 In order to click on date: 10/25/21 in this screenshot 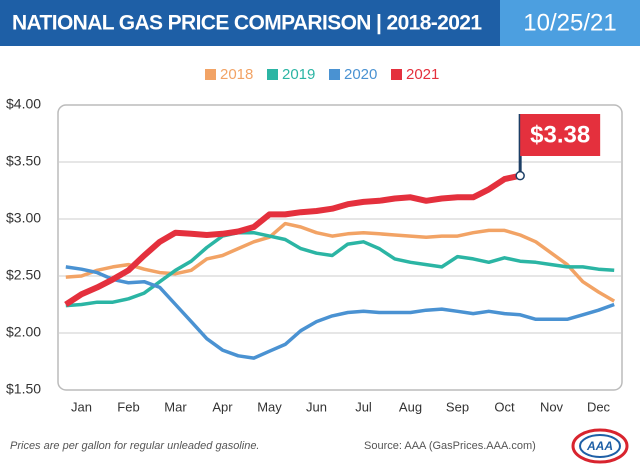, I will do `click(569, 22)`.